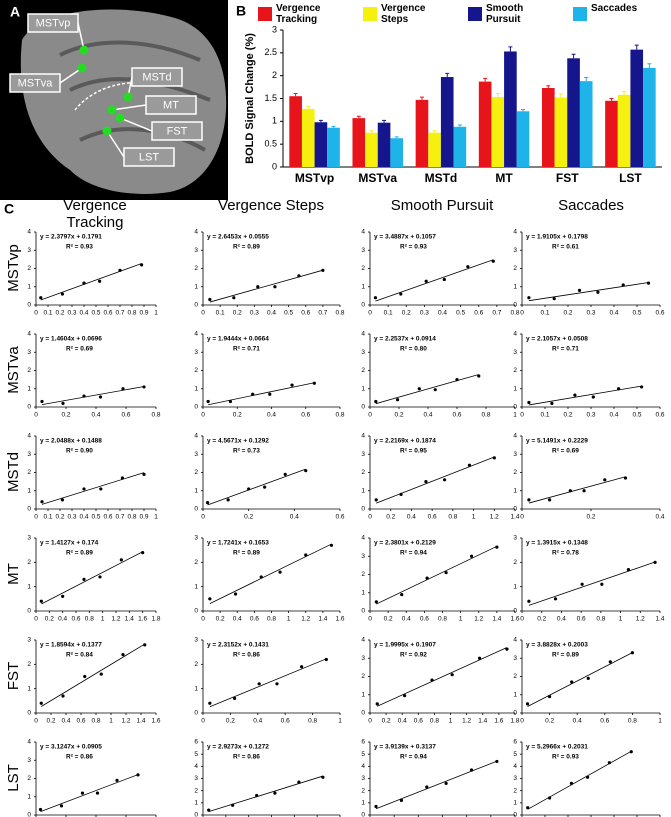 The height and width of the screenshot is (817, 671). What do you see at coordinates (514, 619) in the screenshot?
I see `x-tick-label: 1.6` at bounding box center [514, 619].